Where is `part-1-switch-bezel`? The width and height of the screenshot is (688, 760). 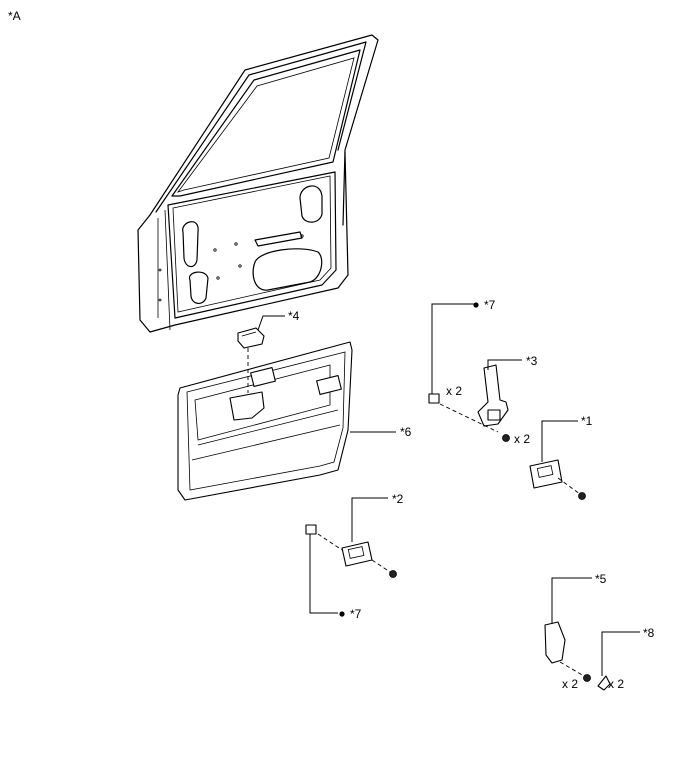 part-1-switch-bezel is located at coordinates (557, 479).